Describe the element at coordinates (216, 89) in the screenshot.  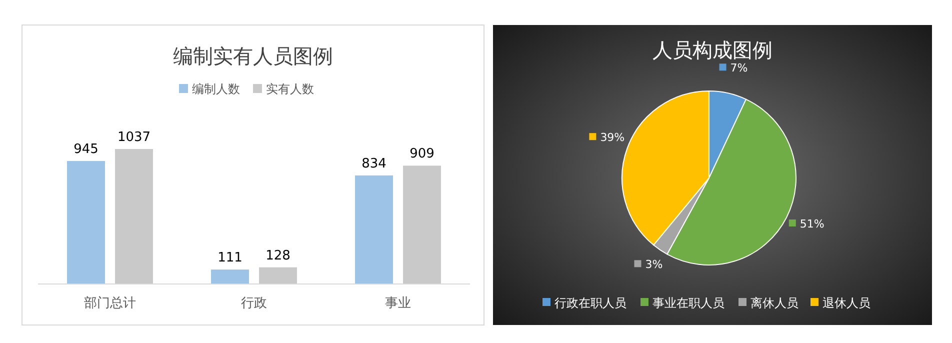
I see `legend-label: 编制人数` at that location.